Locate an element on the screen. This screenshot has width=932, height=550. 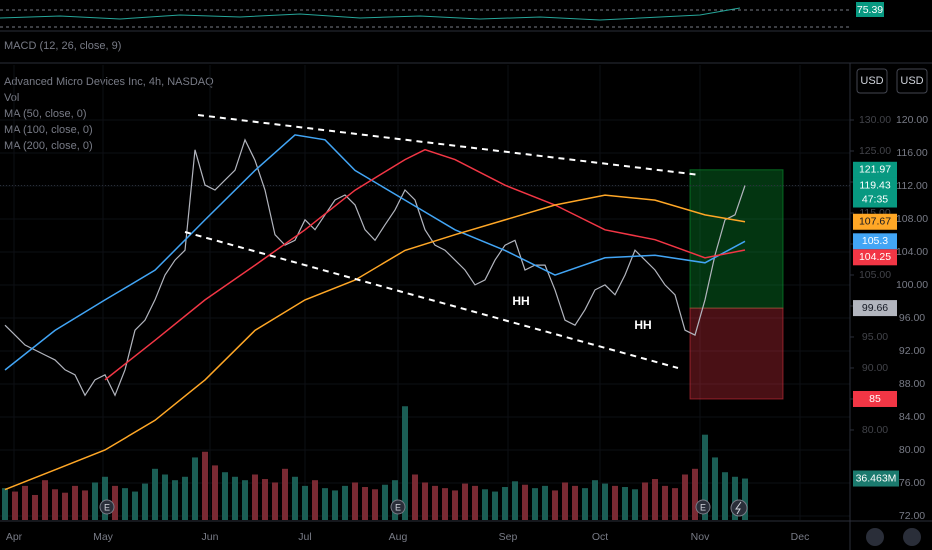
y2-tick-label: 100.00 is located at coordinates (912, 285).